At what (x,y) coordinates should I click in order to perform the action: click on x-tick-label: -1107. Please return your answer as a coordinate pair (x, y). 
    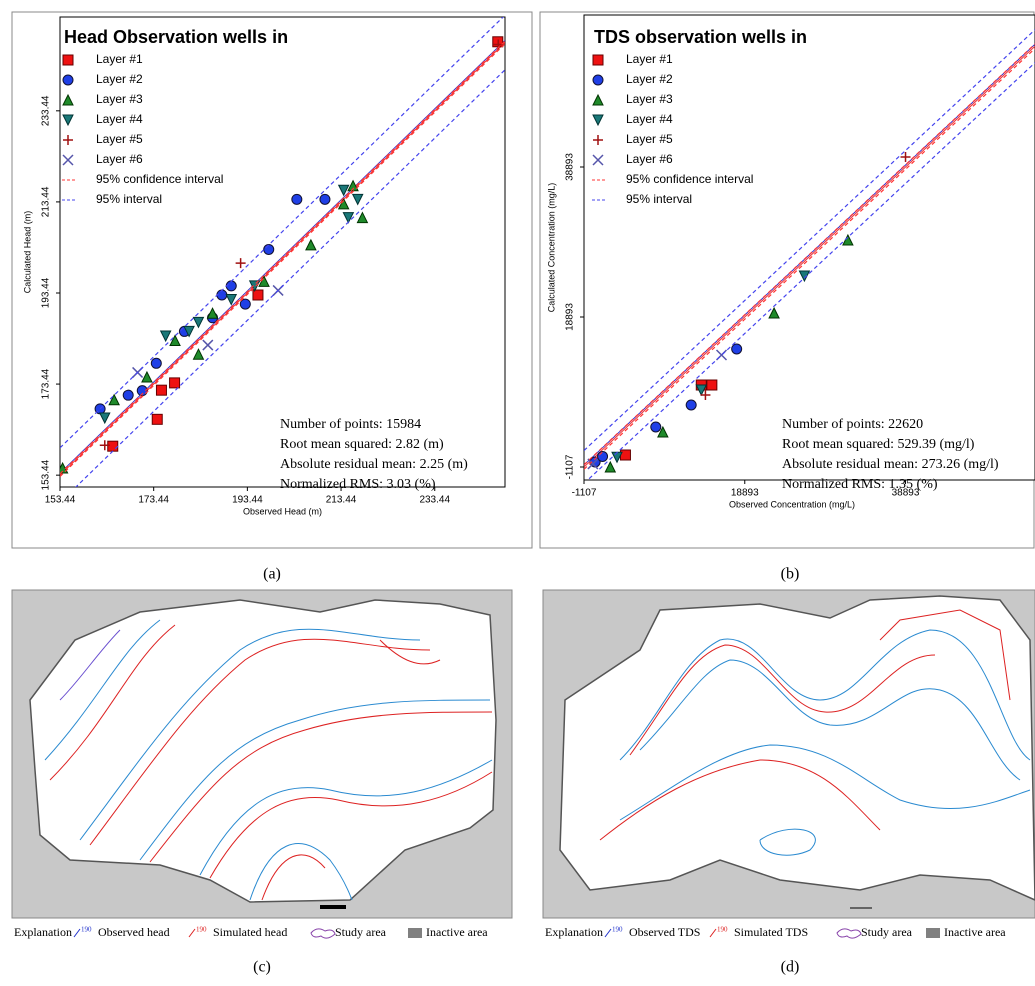
    Looking at the image, I should click on (584, 493).